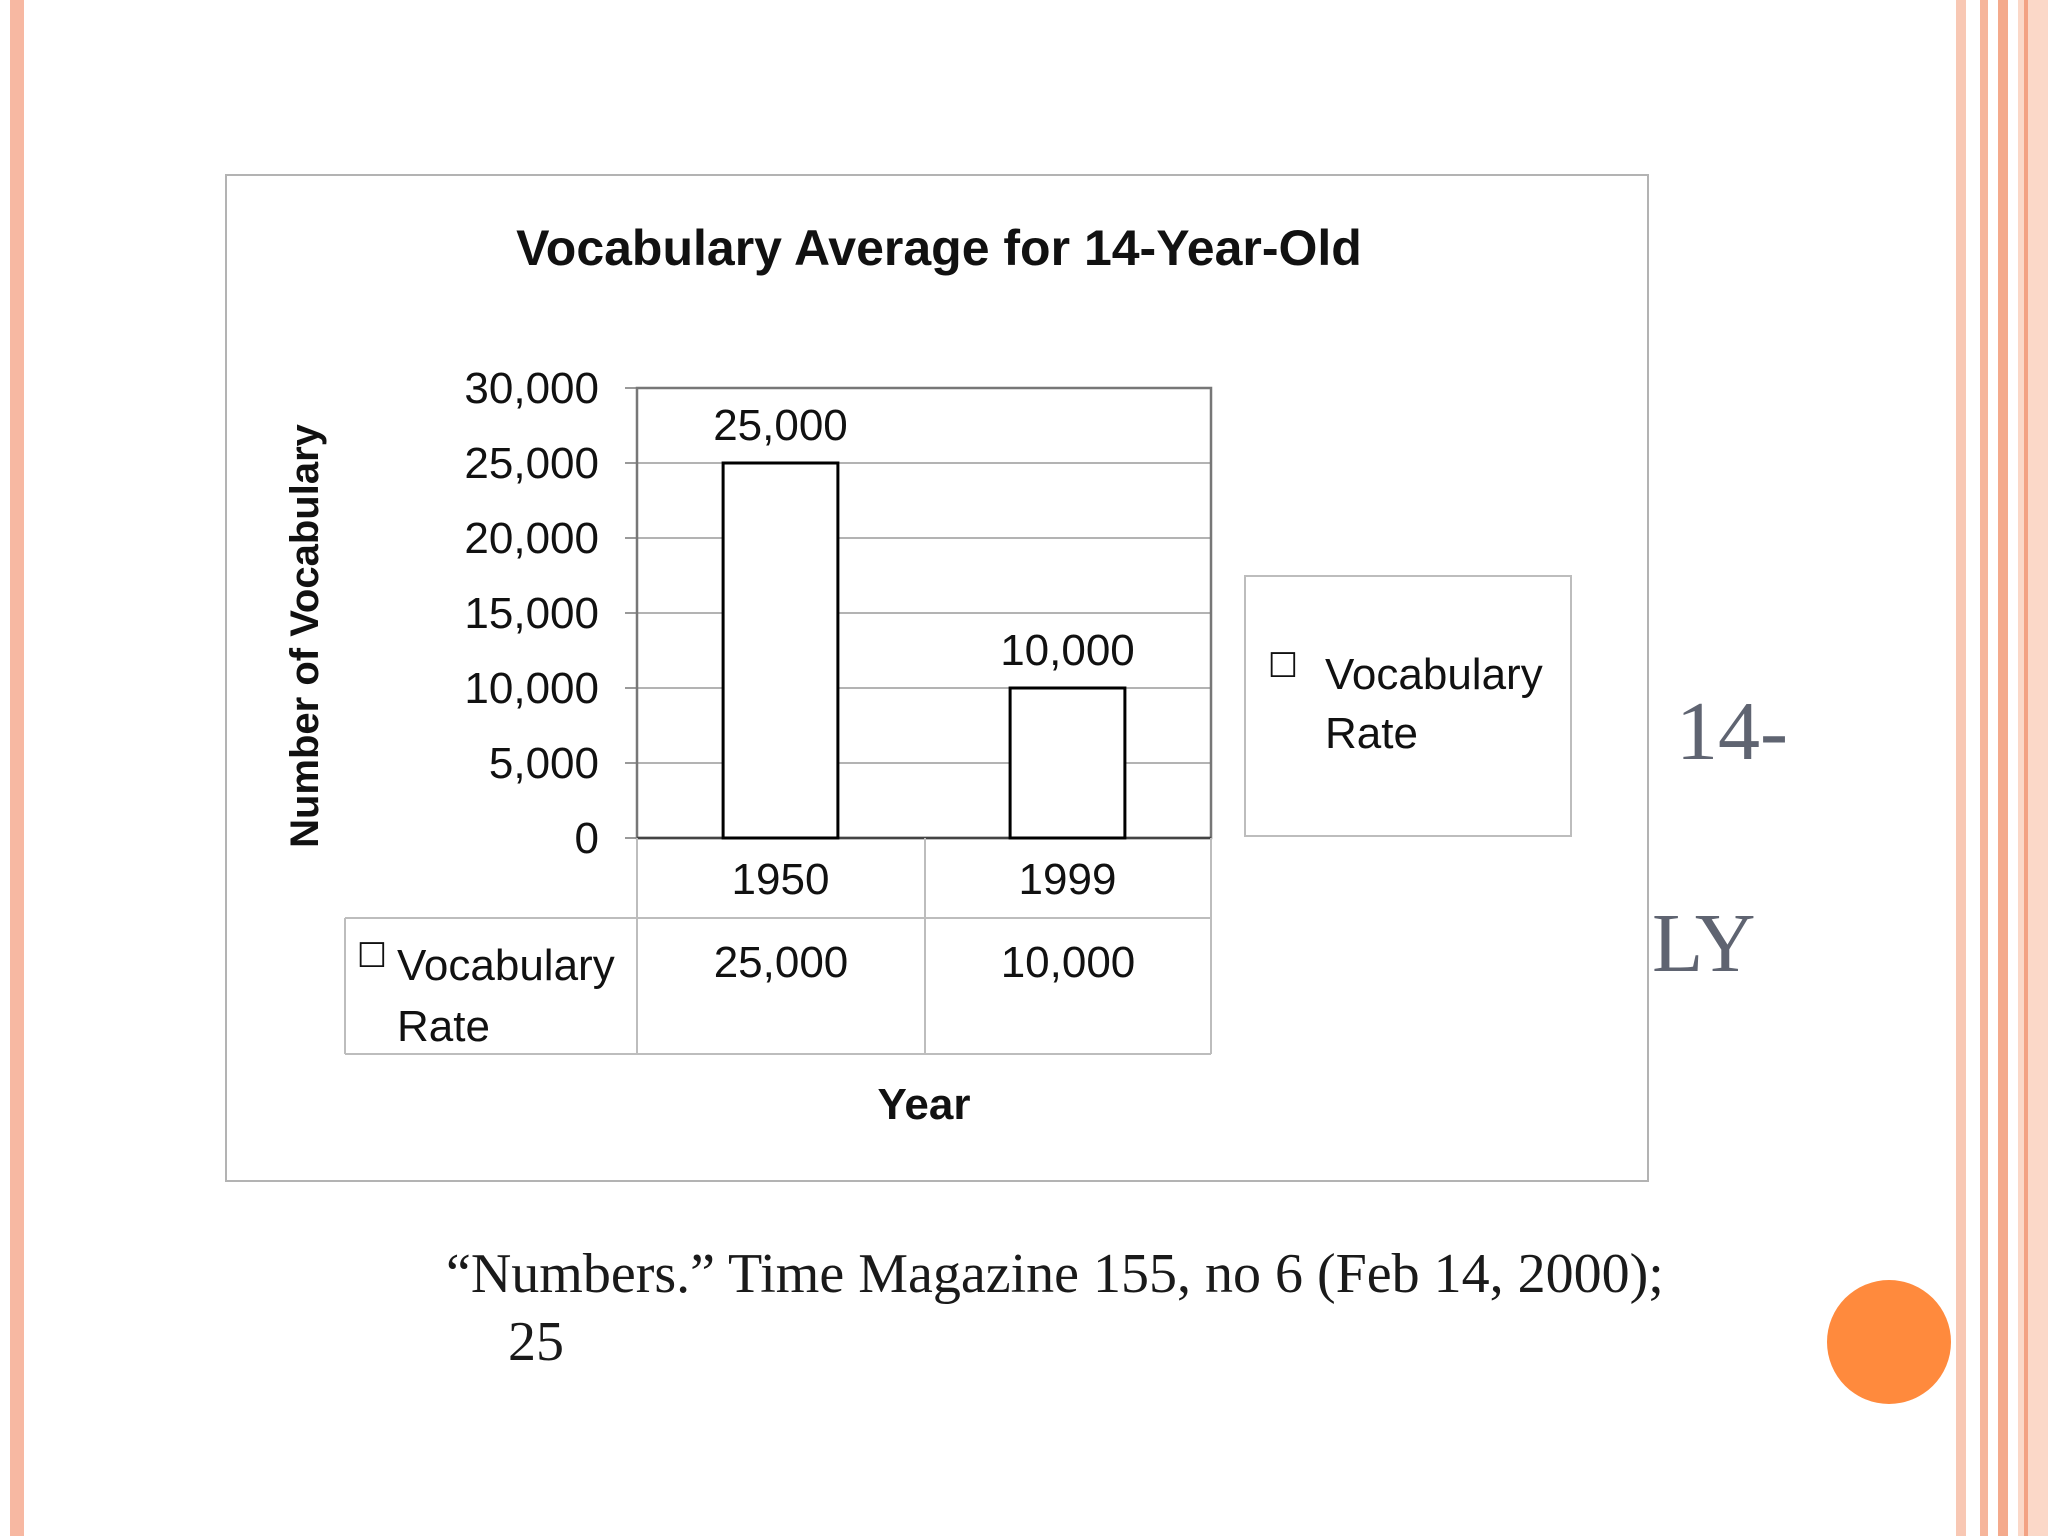  I want to click on x-tick-label-1999: 1999, so click(1068, 879).